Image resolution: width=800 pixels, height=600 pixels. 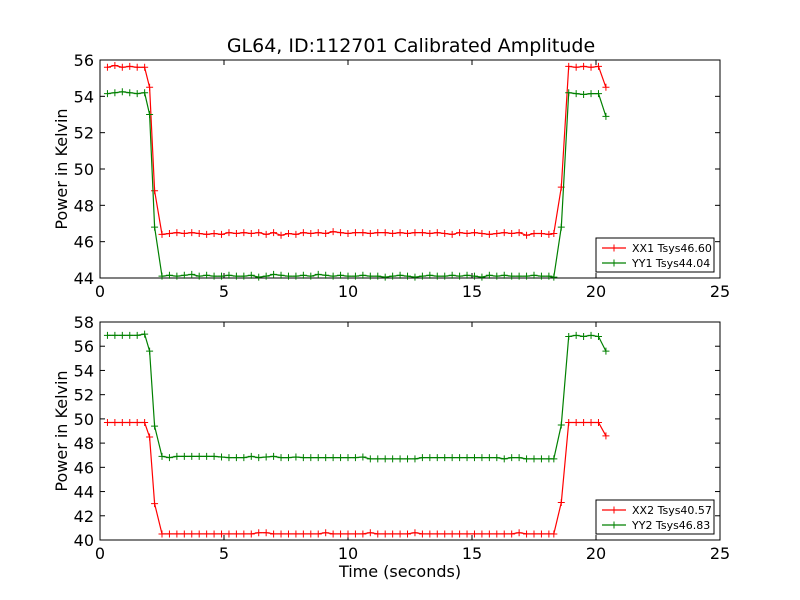 What do you see at coordinates (411, 46) in the screenshot?
I see `chart-title: GL64, ID:112701 Calibrated Amplitude` at bounding box center [411, 46].